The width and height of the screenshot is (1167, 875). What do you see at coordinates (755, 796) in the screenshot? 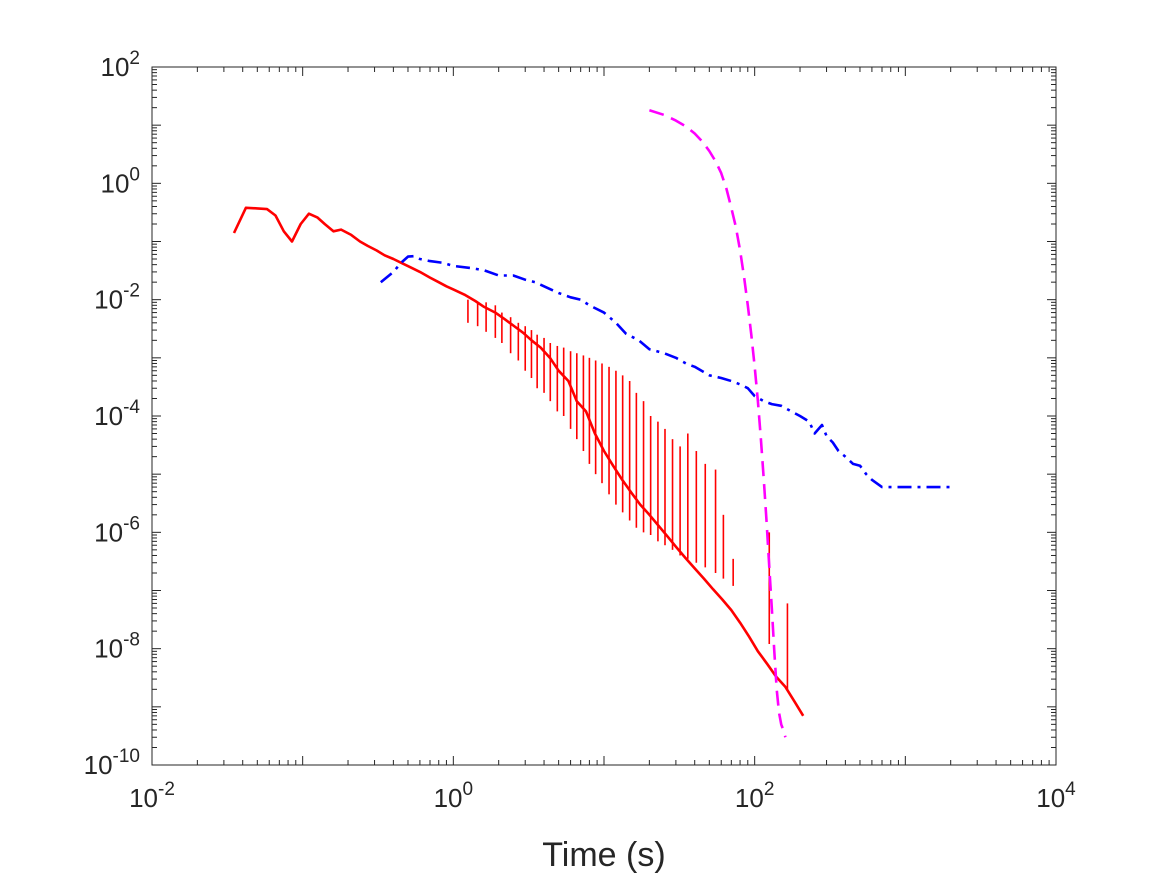
I see `x-tick-label: 10²` at bounding box center [755, 796].